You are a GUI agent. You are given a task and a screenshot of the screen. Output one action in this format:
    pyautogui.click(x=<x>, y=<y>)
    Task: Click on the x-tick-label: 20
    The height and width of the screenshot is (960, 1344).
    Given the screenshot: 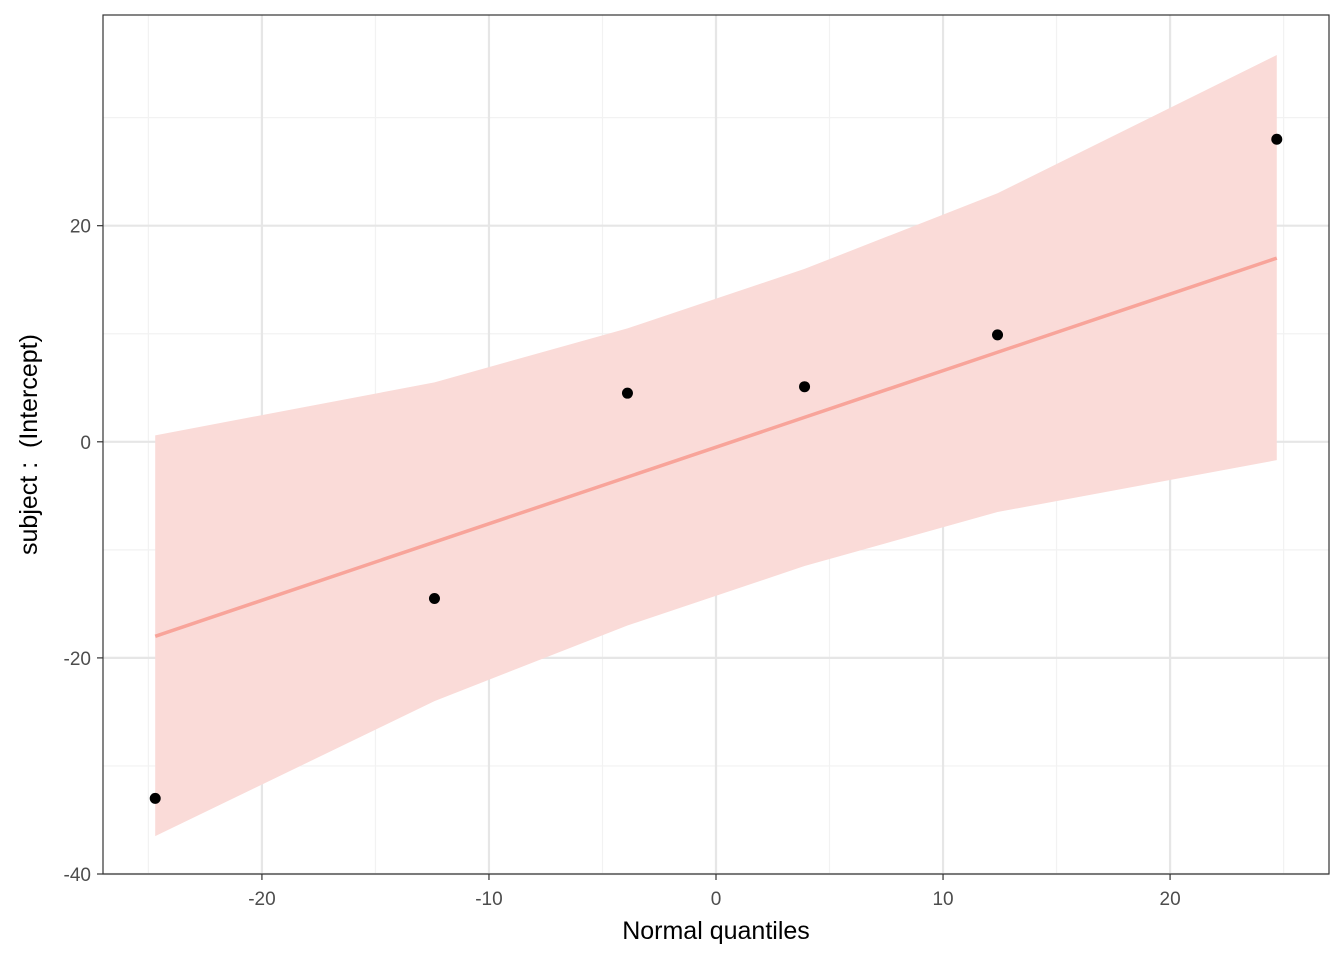 What is the action you would take?
    pyautogui.click(x=1170, y=899)
    